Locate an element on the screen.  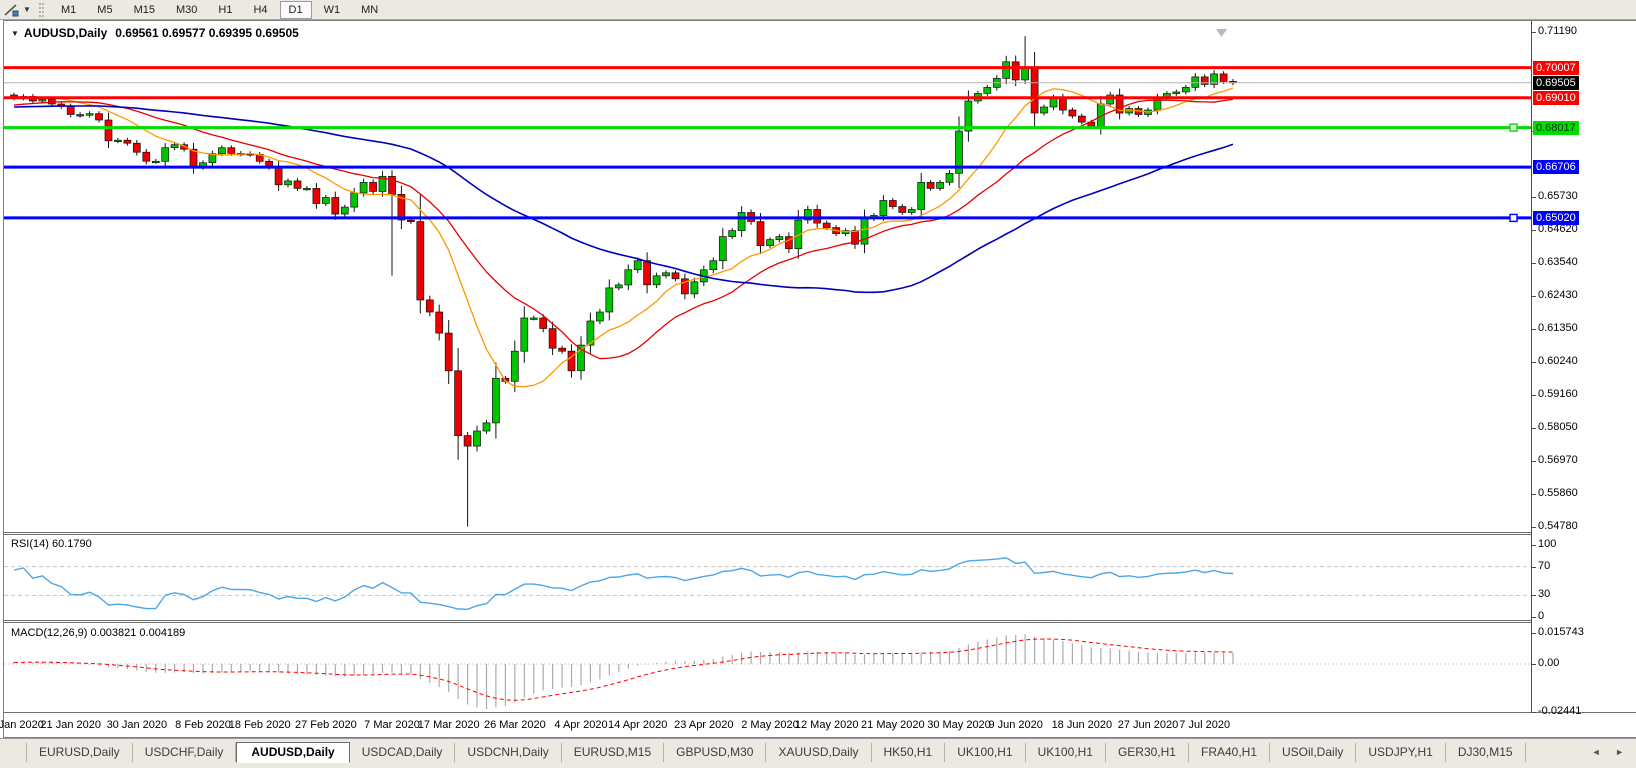
price-tick-label: 0.61350 is located at coordinates (1558, 327).